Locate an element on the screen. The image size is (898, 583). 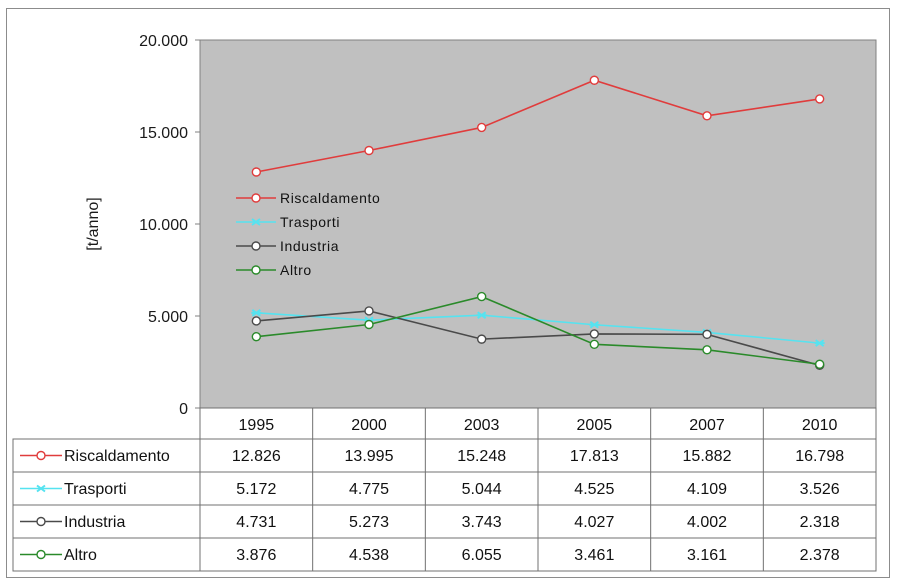
table-cell-value: 3.161 is located at coordinates (707, 555).